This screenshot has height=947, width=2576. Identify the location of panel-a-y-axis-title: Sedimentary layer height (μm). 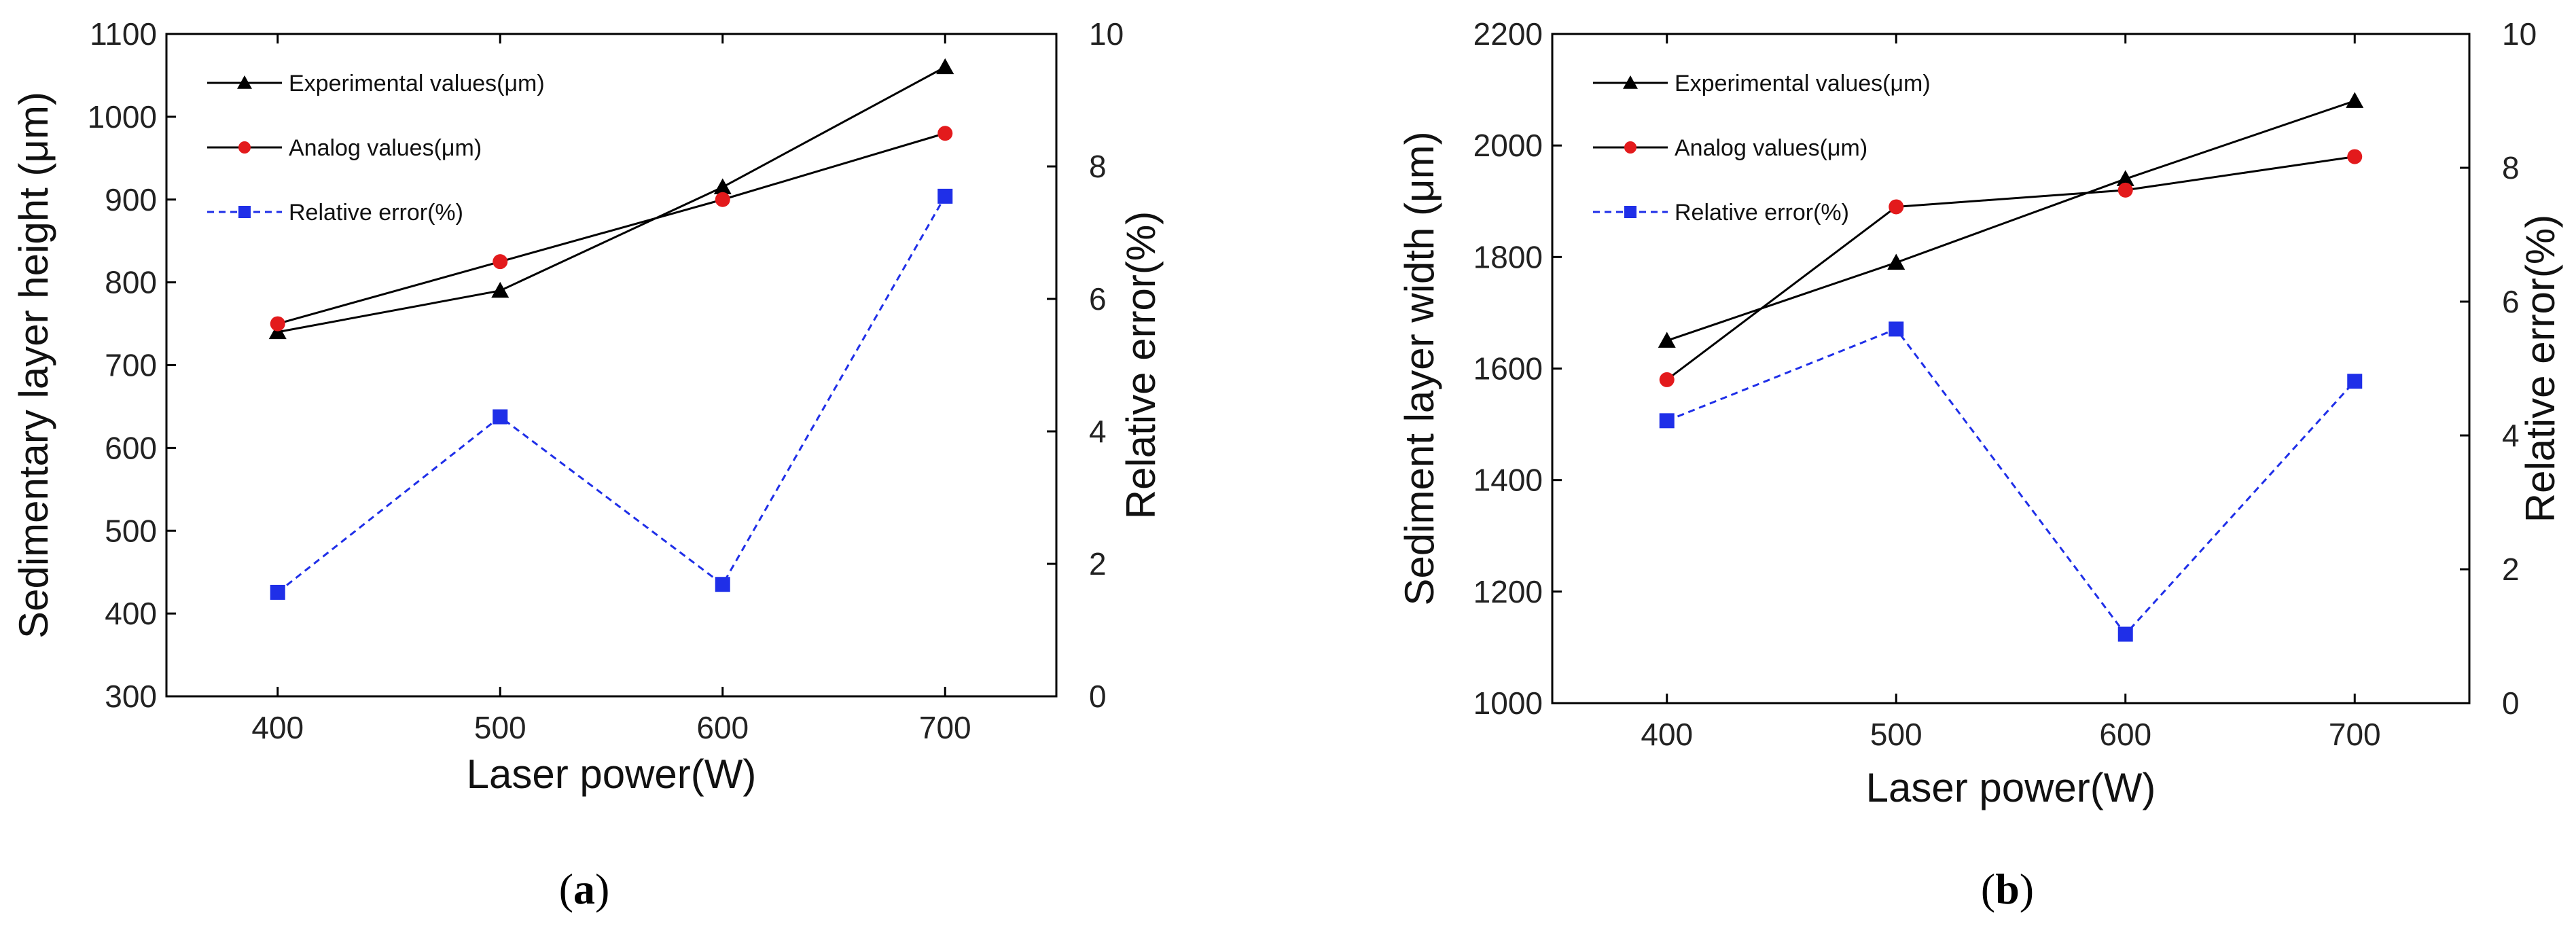
(33, 365).